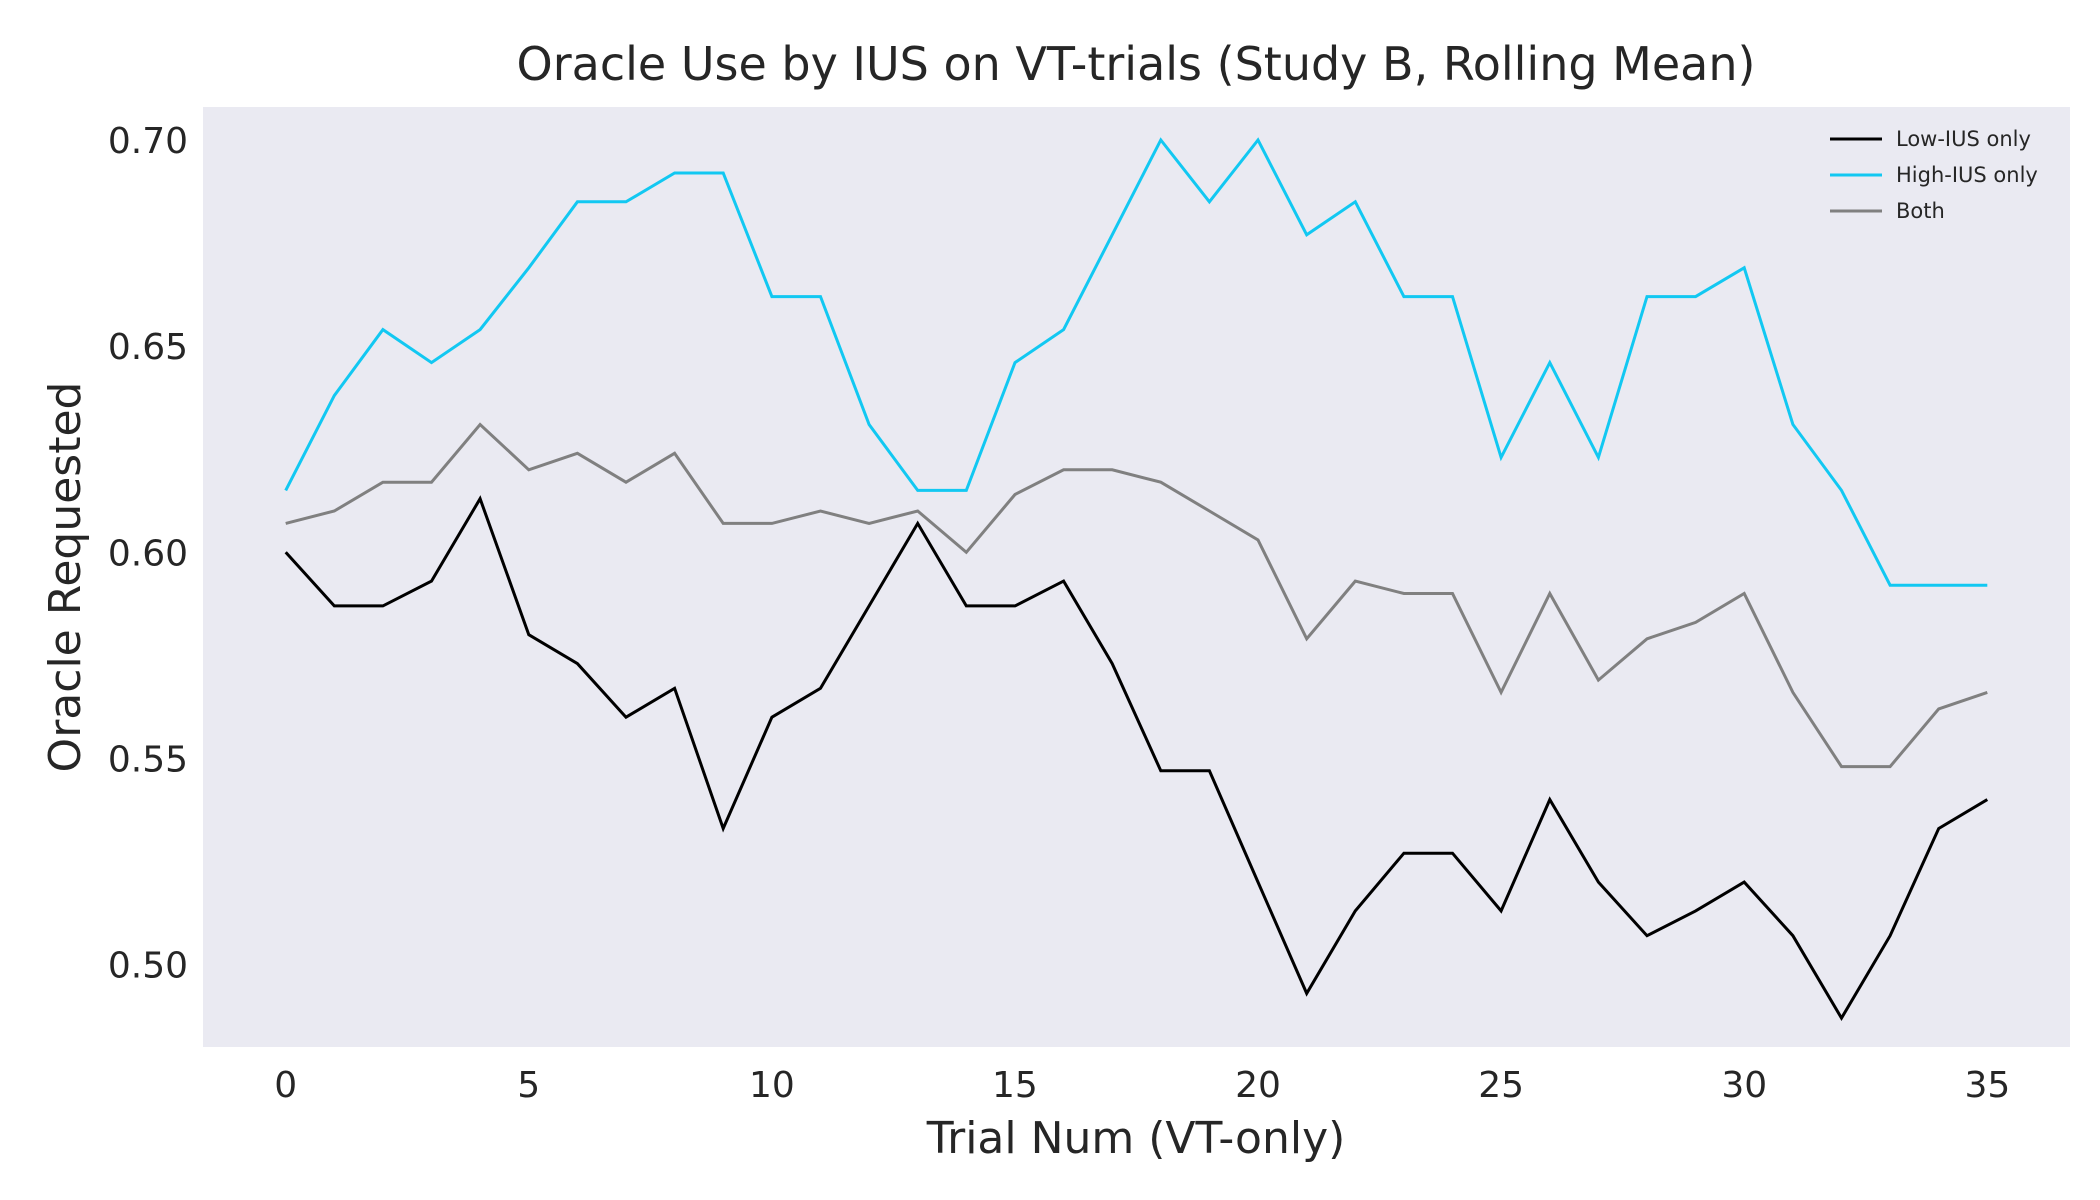 The image size is (2100, 1200). What do you see at coordinates (148, 759) in the screenshot?
I see `y-tick-label: 0.55` at bounding box center [148, 759].